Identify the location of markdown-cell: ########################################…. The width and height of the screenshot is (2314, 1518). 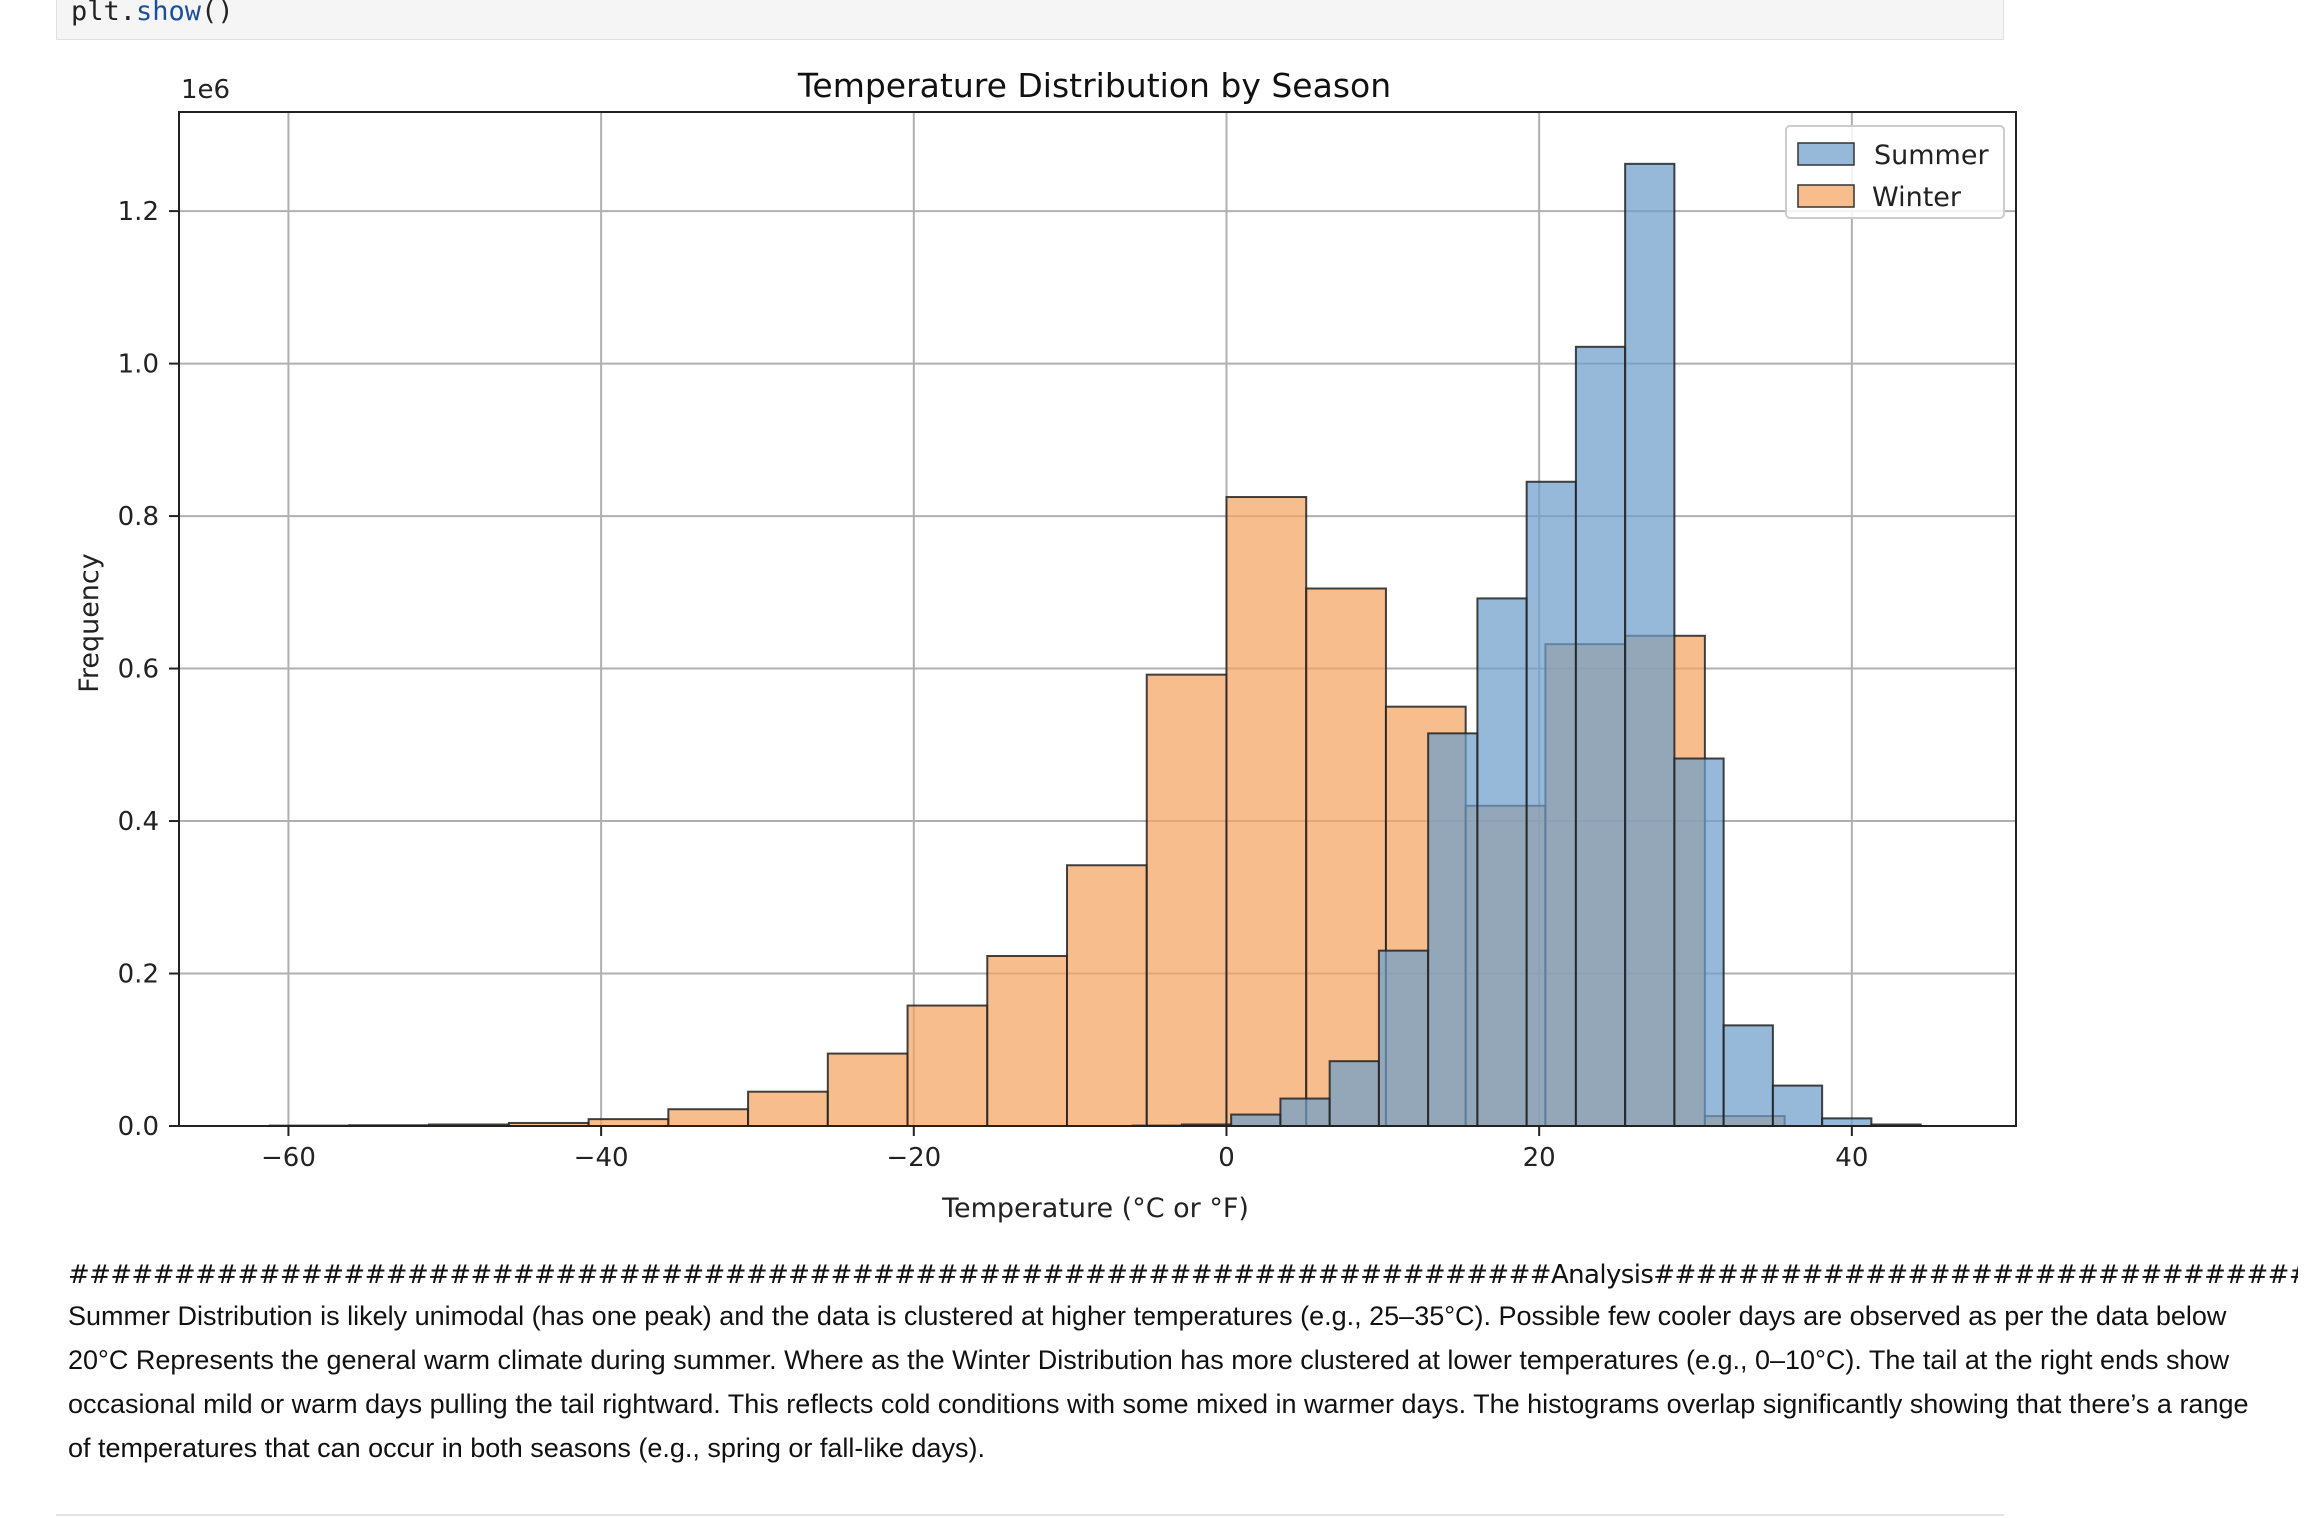
(1183, 1365).